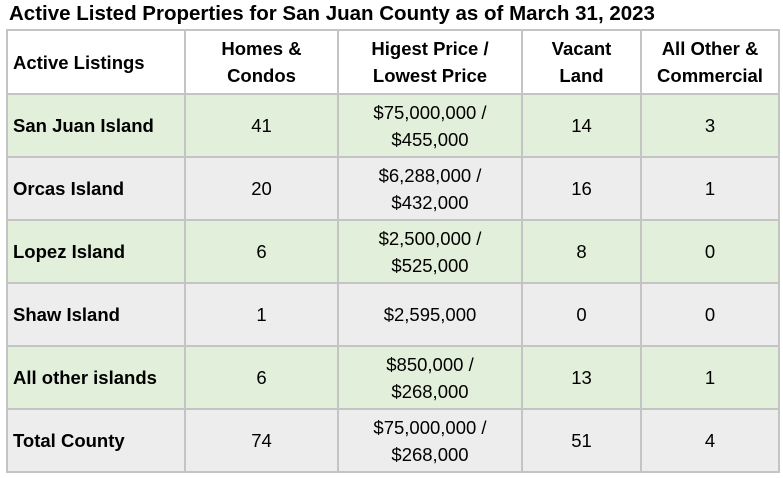 The height and width of the screenshot is (478, 783). Describe the element at coordinates (83, 125) in the screenshot. I see `cell-line: San Juan Island` at that location.